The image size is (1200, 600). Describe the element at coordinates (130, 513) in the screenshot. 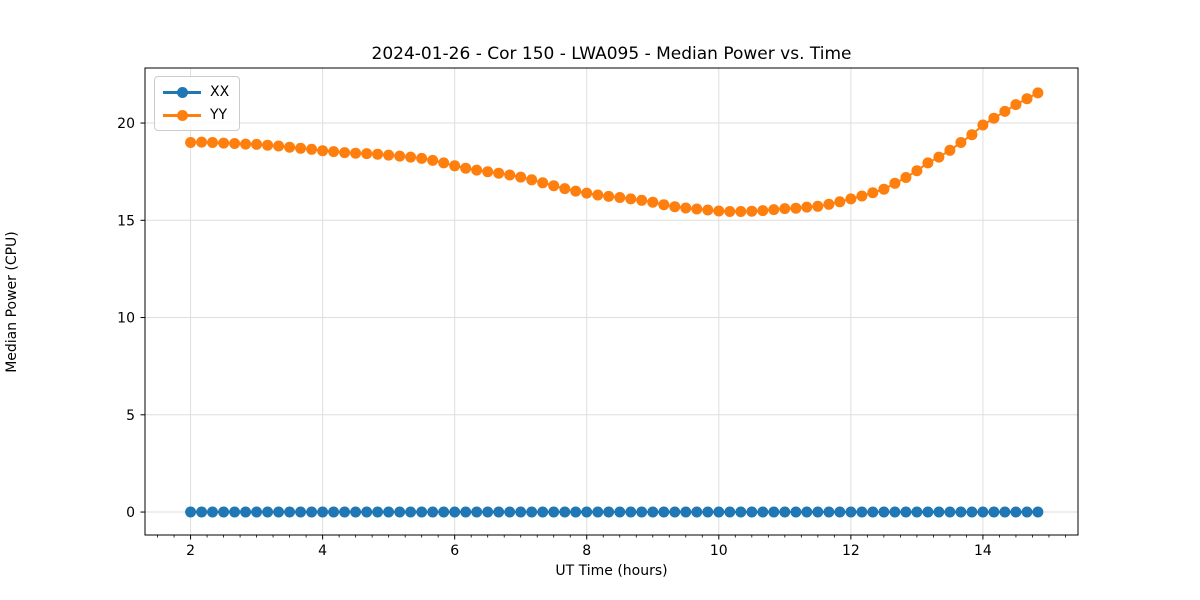

I see `y-tick-label: 0` at that location.